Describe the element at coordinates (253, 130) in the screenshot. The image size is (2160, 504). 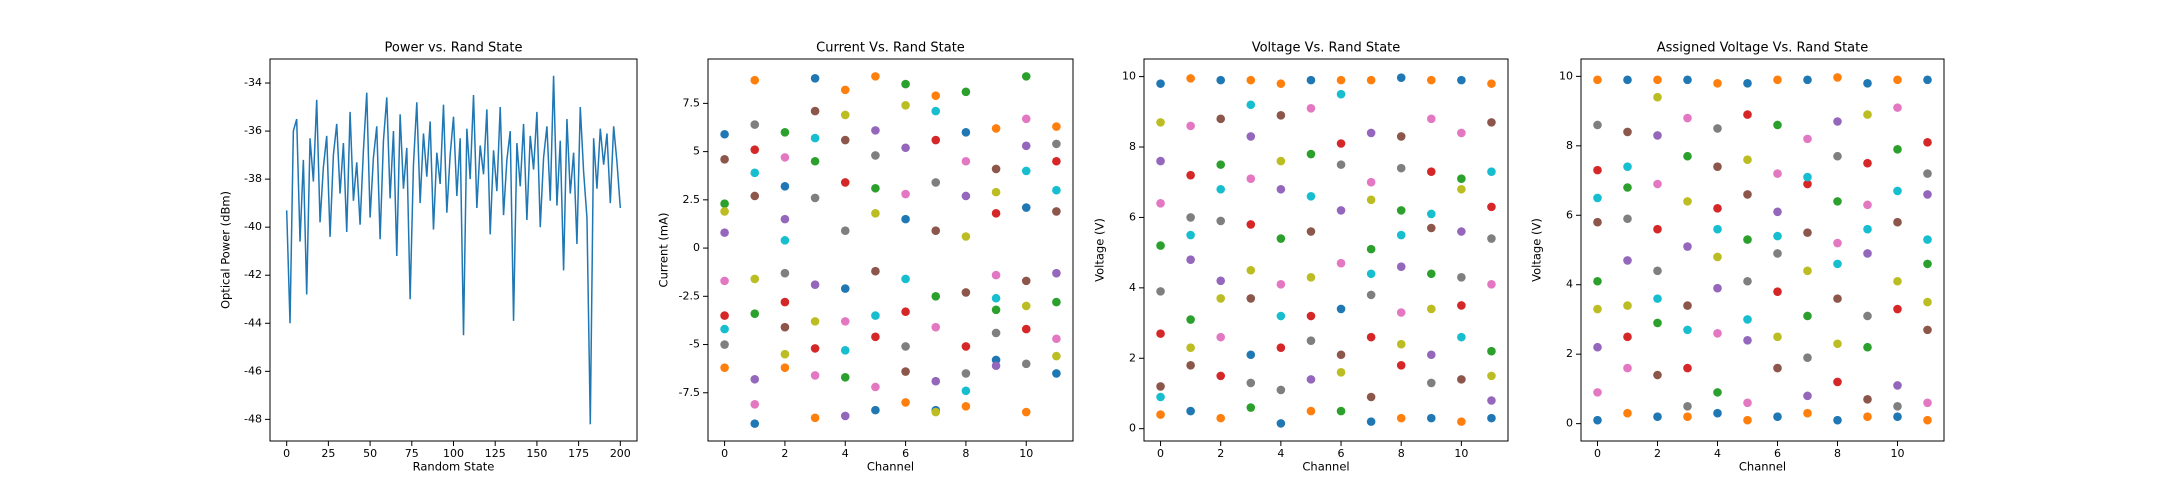
I see `y-tick-label: -36` at that location.